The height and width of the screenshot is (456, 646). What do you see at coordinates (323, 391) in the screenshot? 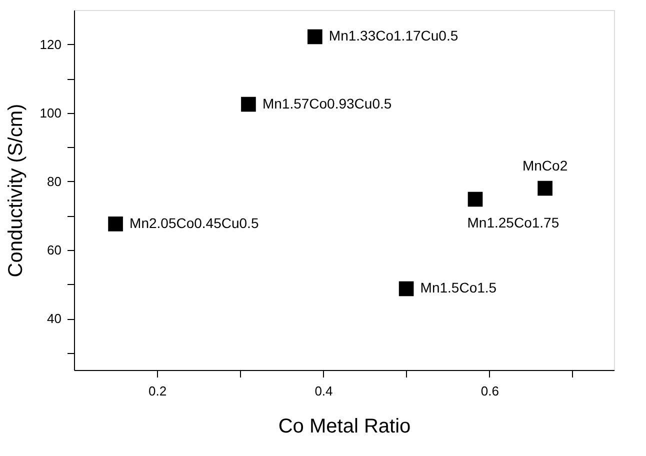
I see `x-tick-label: 0.4` at bounding box center [323, 391].